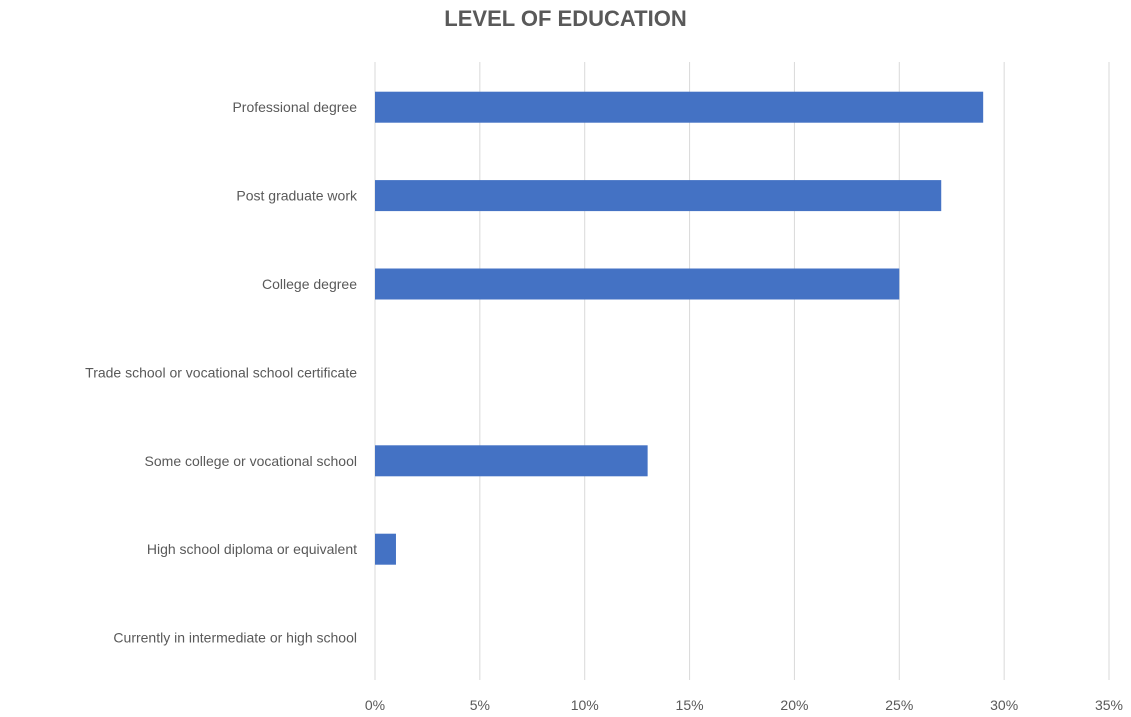 This screenshot has width=1131, height=717. Describe the element at coordinates (309, 284) in the screenshot. I see `category-label: College degree` at that location.